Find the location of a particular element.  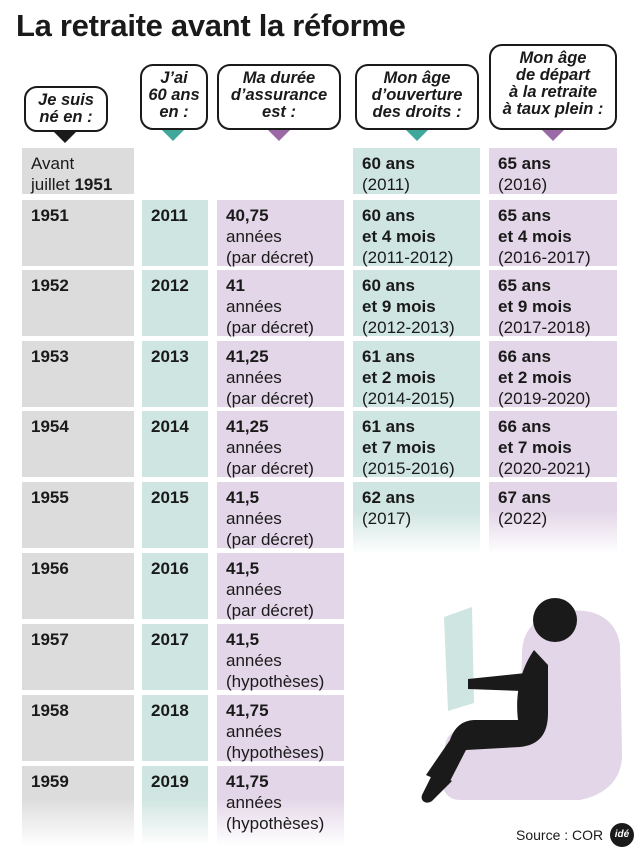

year-60: 2015 is located at coordinates (170, 497).